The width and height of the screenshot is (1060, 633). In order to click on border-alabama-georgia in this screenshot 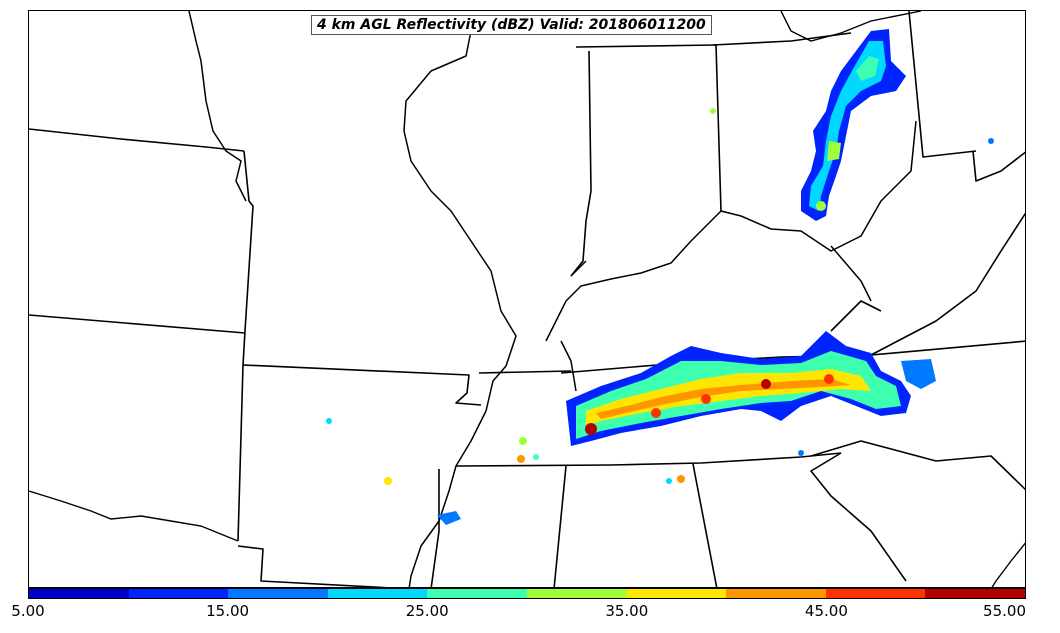, I will do `click(705, 525)`.